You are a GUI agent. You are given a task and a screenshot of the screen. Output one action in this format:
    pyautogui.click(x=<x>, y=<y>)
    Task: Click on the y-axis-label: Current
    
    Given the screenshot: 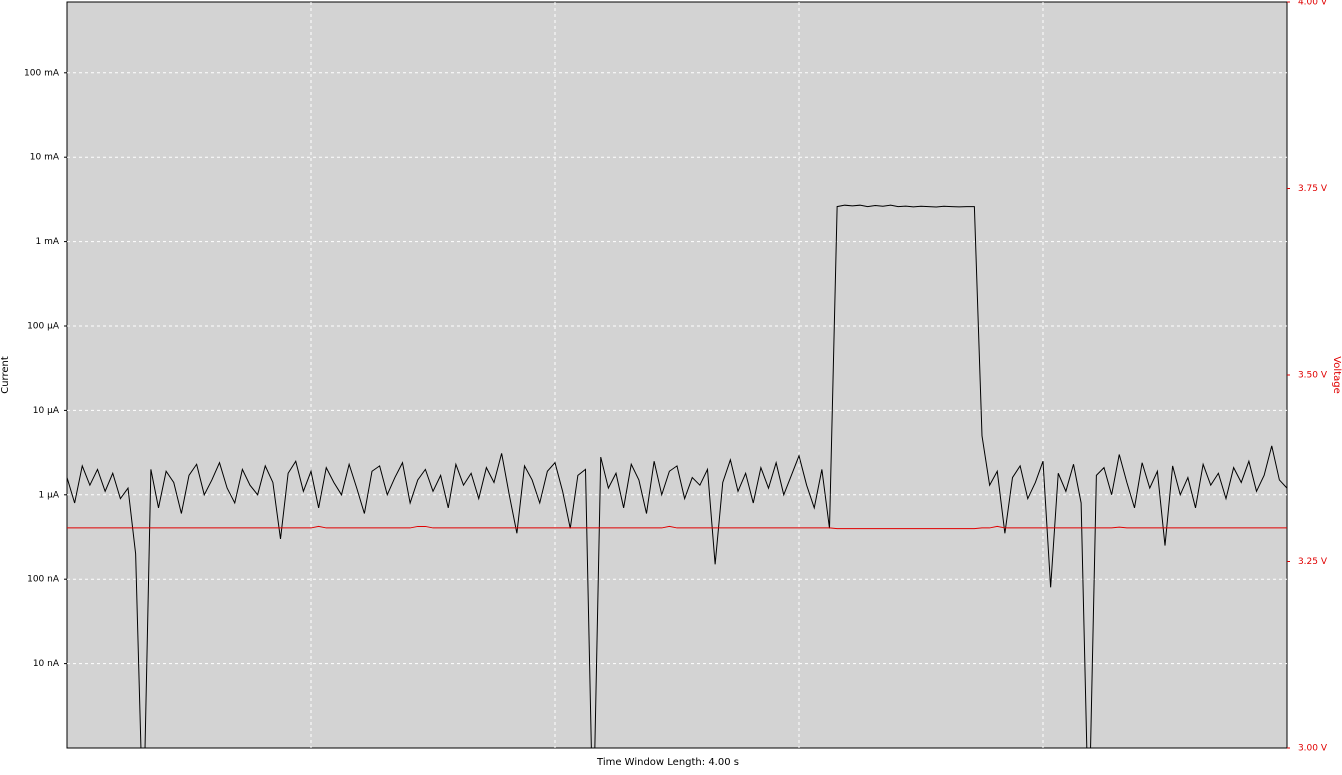 What is the action you would take?
    pyautogui.click(x=5, y=375)
    